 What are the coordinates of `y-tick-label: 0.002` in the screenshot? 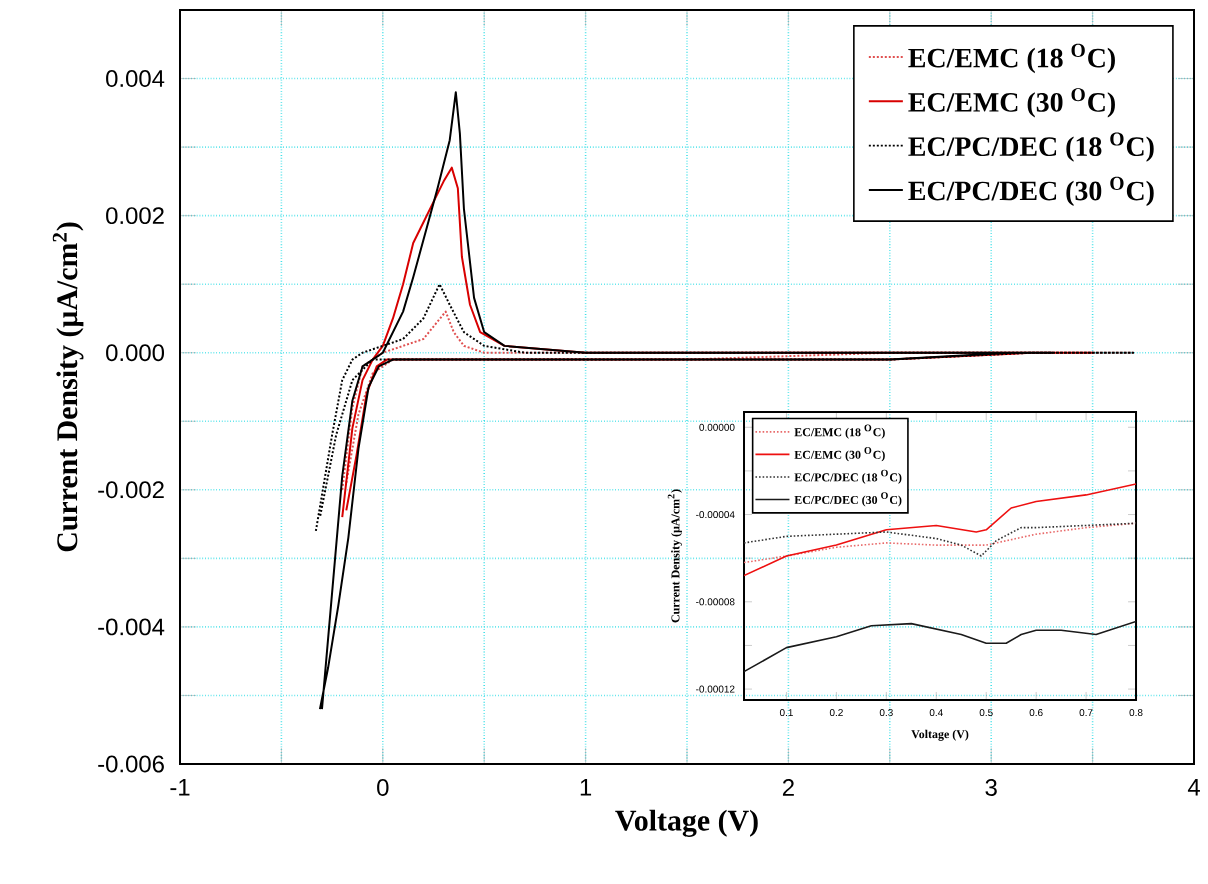 It's located at (135, 216).